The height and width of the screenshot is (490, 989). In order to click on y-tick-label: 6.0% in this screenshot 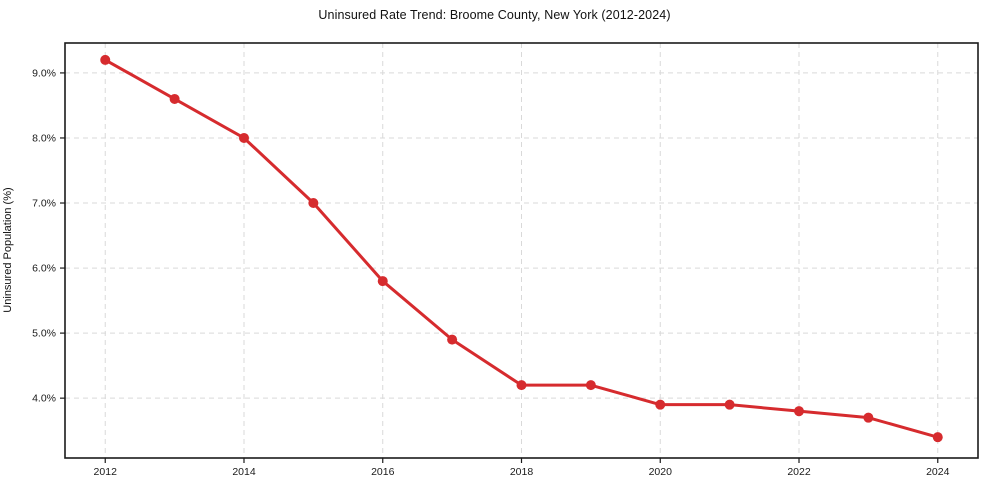, I will do `click(44, 269)`.